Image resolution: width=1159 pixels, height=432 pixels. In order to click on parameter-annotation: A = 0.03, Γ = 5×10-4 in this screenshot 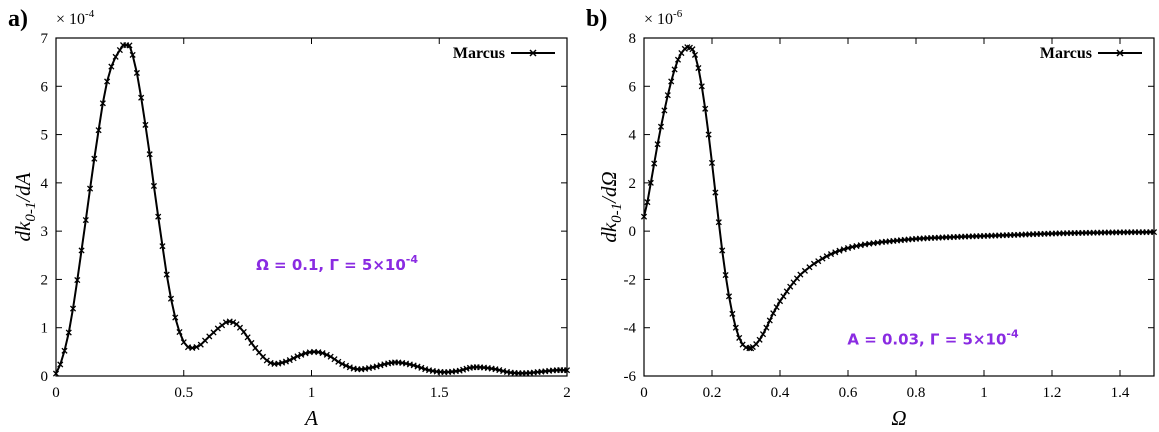, I will do `click(933, 338)`.